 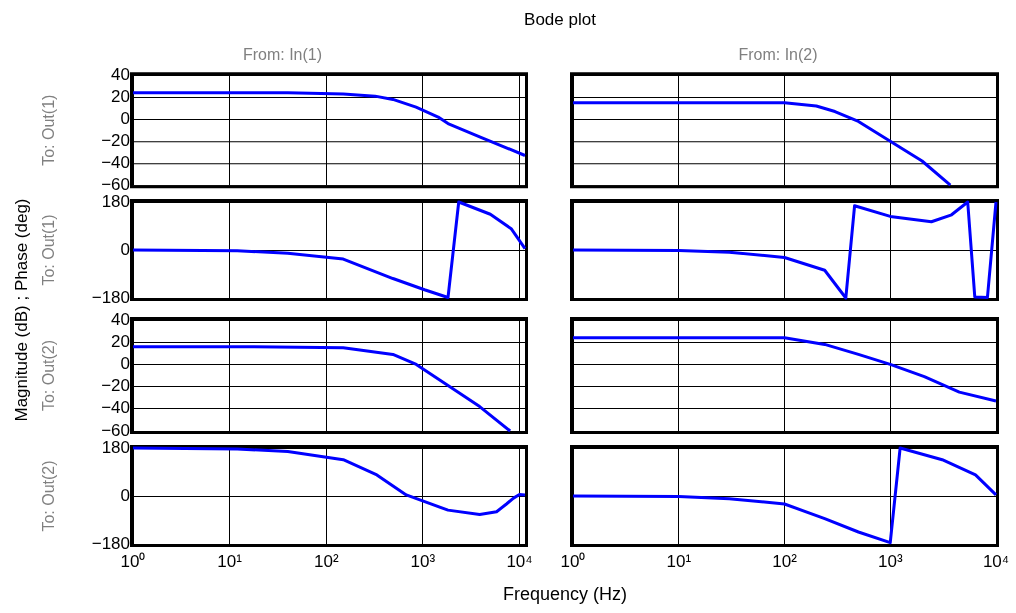 I want to click on chart-title: From: In(1), so click(x=282, y=54).